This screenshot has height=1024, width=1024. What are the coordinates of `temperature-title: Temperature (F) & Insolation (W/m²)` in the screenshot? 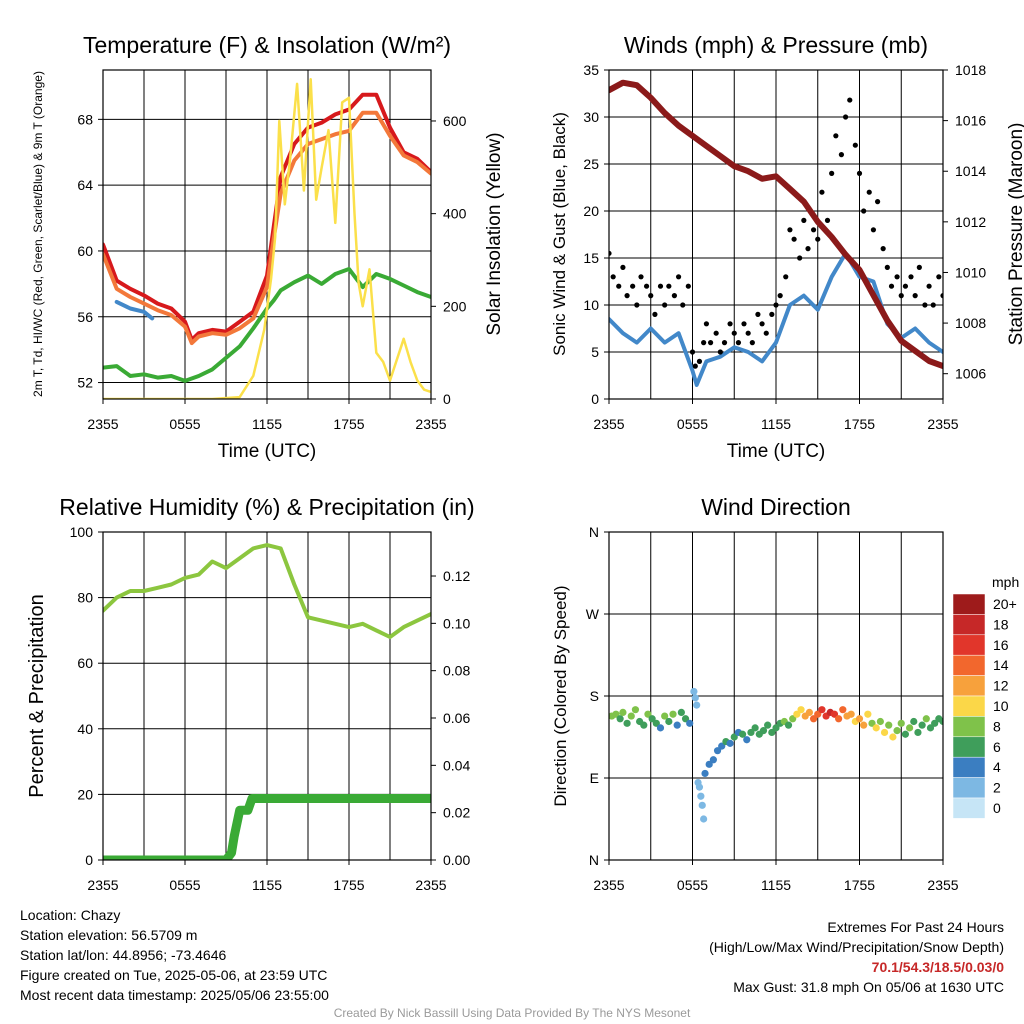 It's located at (267, 45).